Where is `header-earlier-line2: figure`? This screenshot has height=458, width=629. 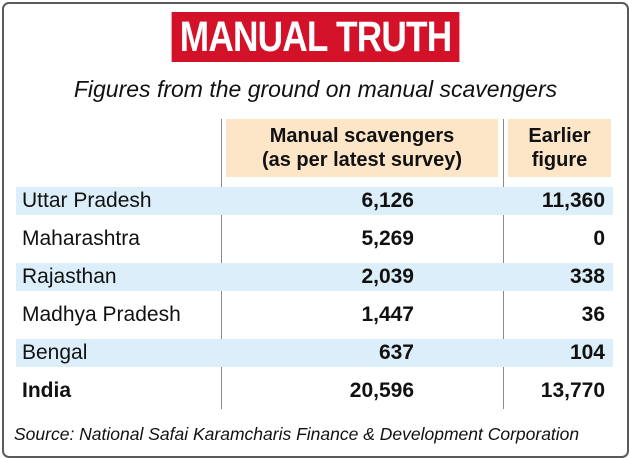 header-earlier-line2: figure is located at coordinates (559, 160).